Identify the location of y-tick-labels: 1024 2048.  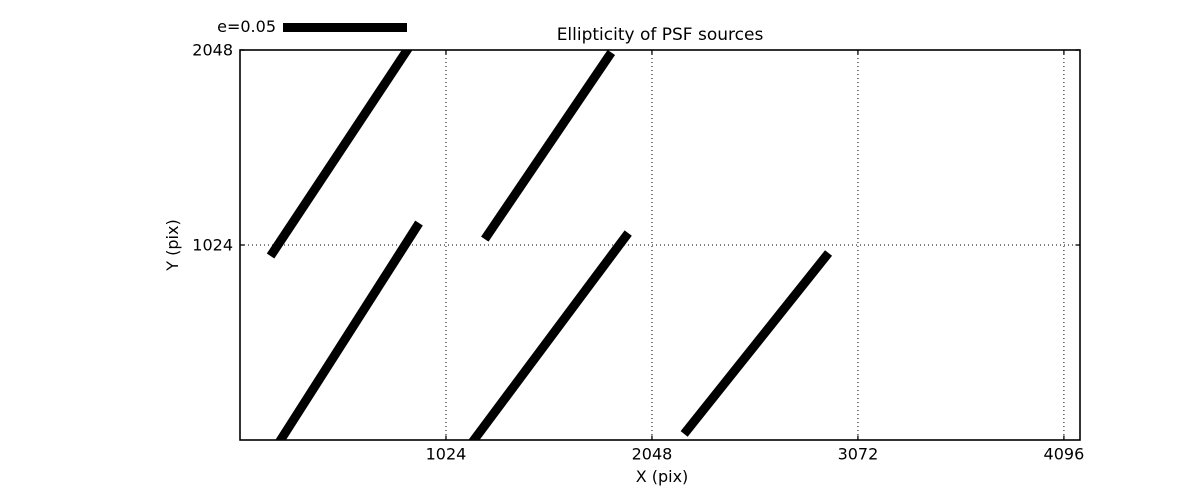
(212, 148).